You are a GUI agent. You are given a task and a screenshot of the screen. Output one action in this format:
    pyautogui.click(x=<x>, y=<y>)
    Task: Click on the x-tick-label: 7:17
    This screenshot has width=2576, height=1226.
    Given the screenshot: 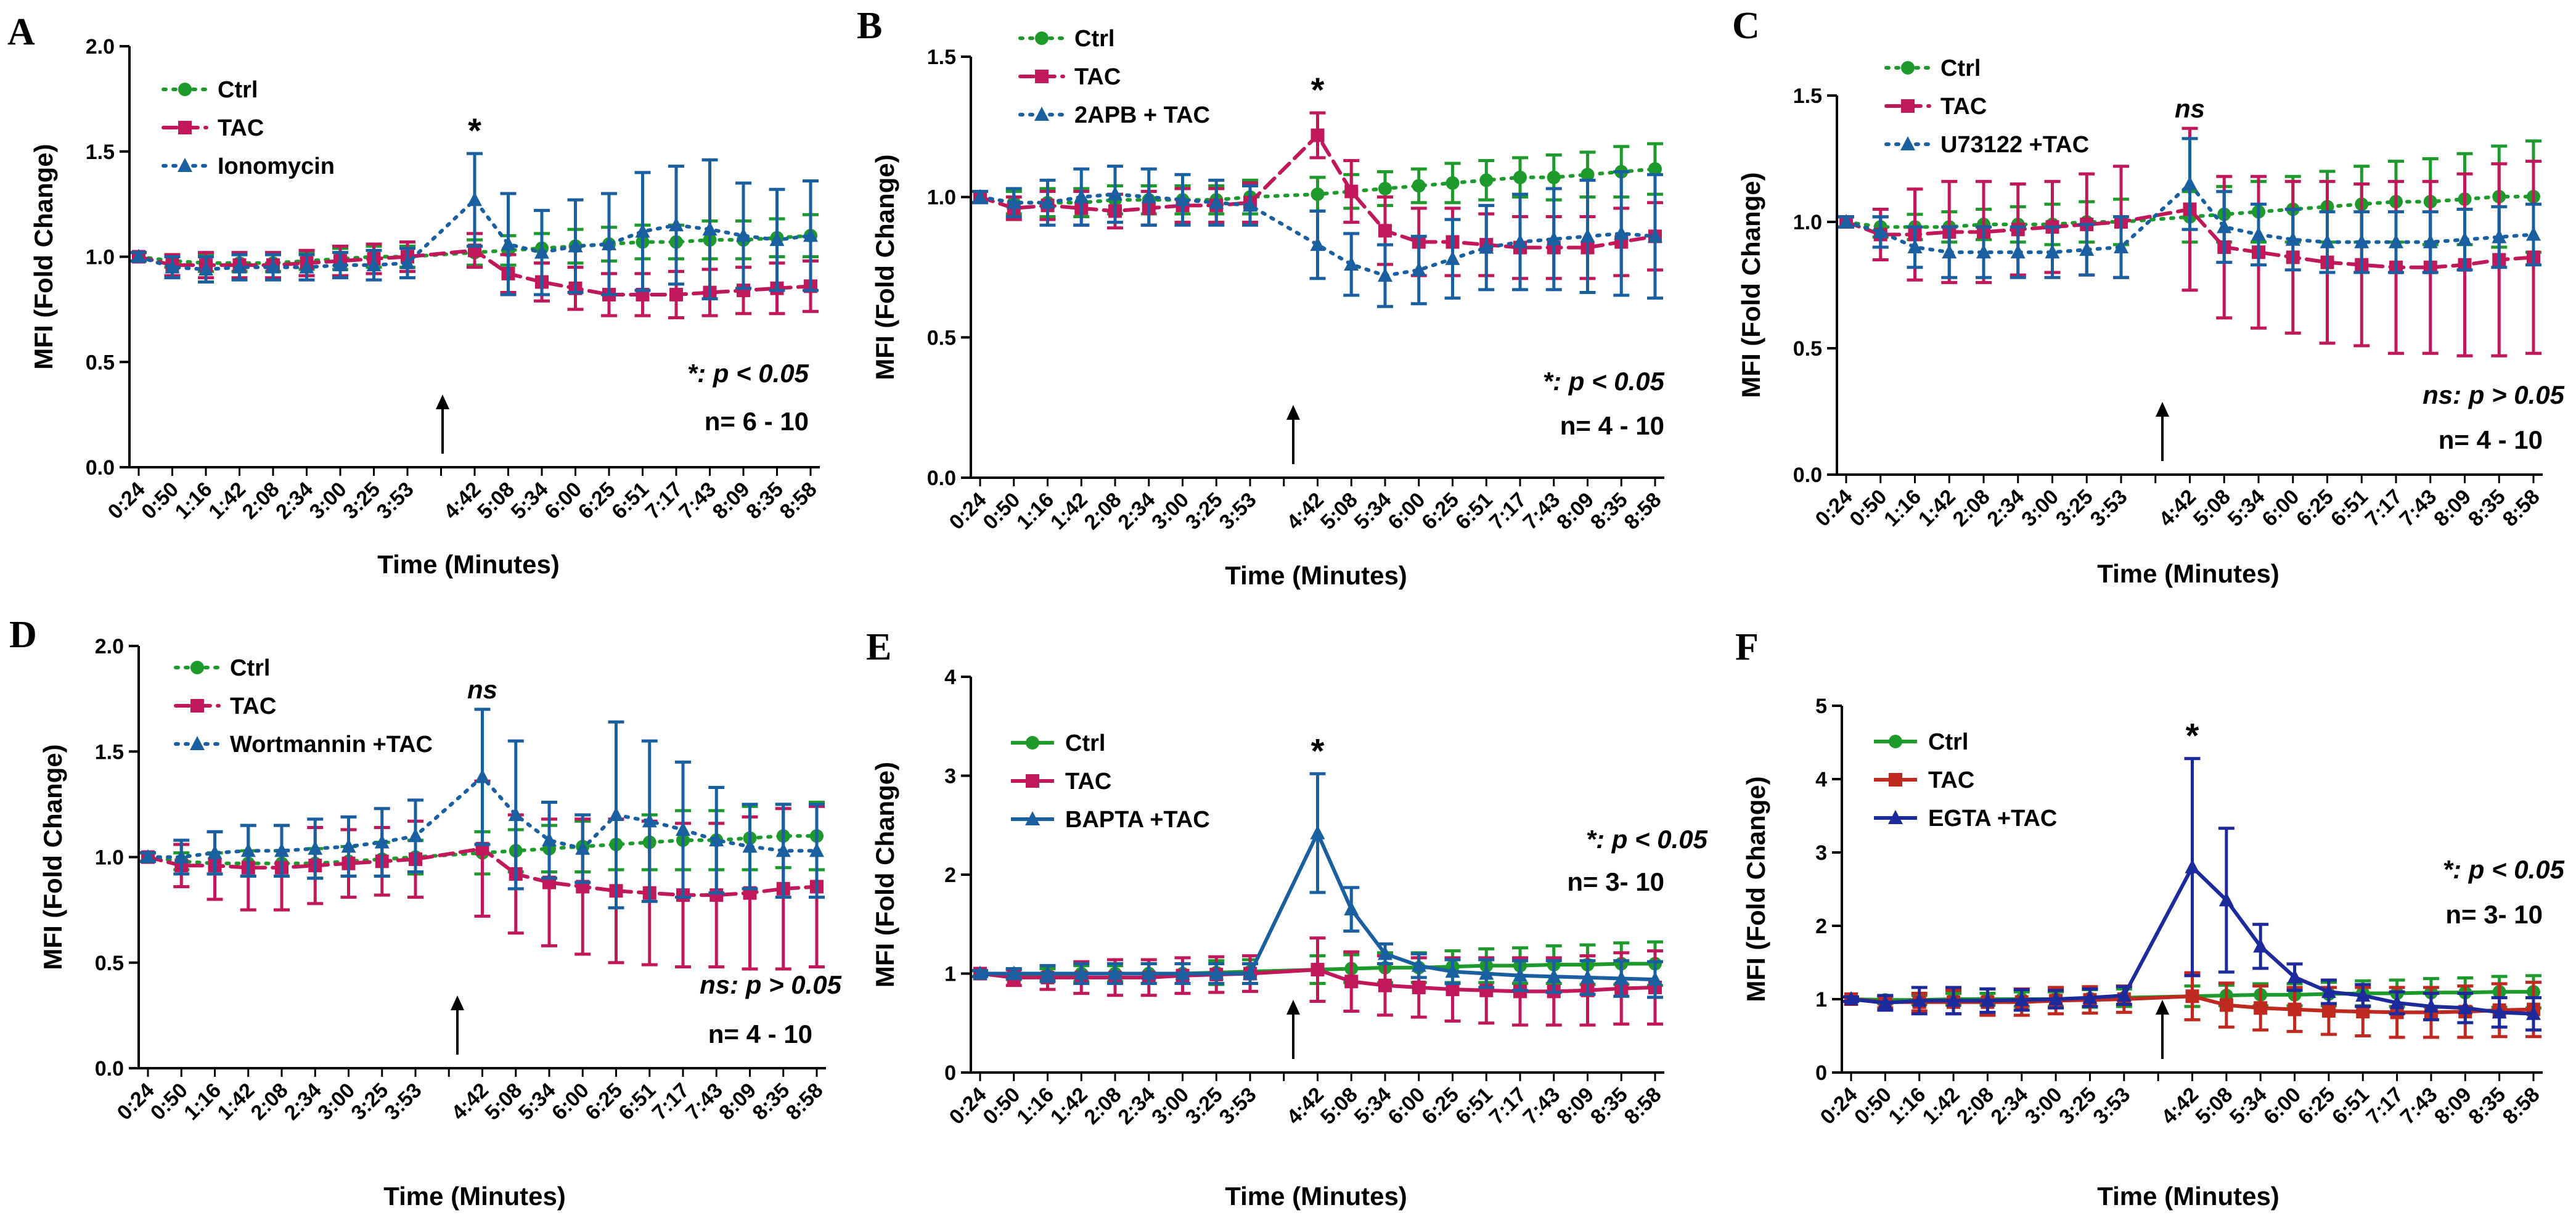 What is the action you would take?
    pyautogui.click(x=1508, y=511)
    